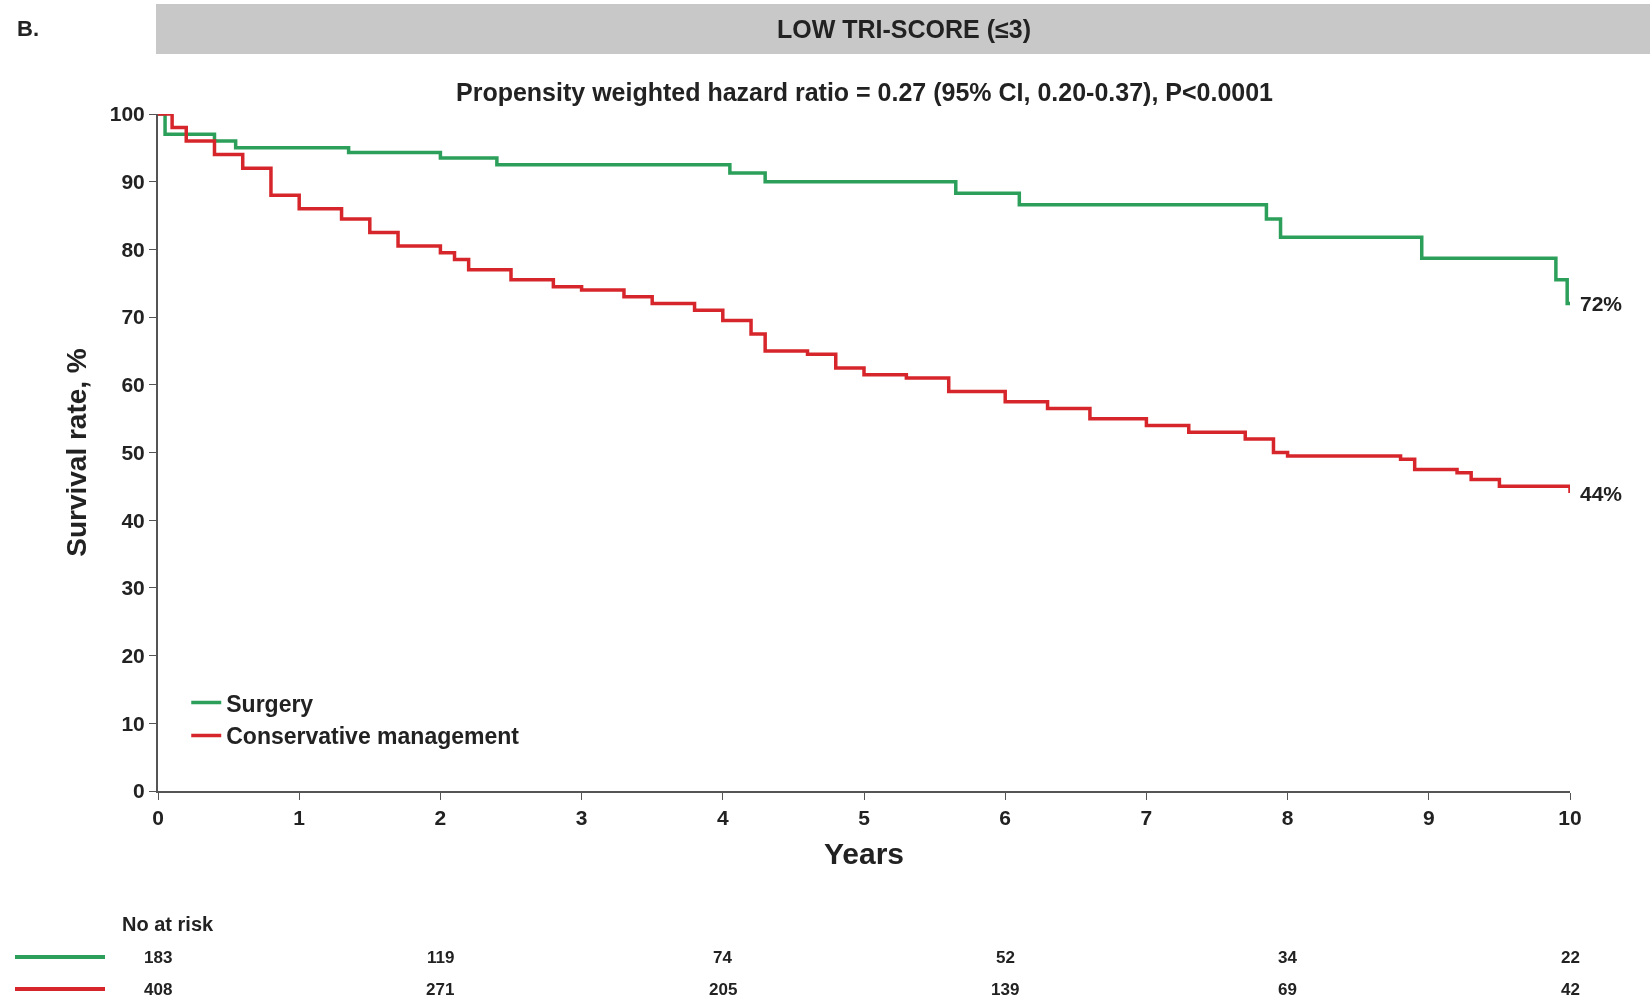  What do you see at coordinates (864, 818) in the screenshot?
I see `x-tick-label: 5` at bounding box center [864, 818].